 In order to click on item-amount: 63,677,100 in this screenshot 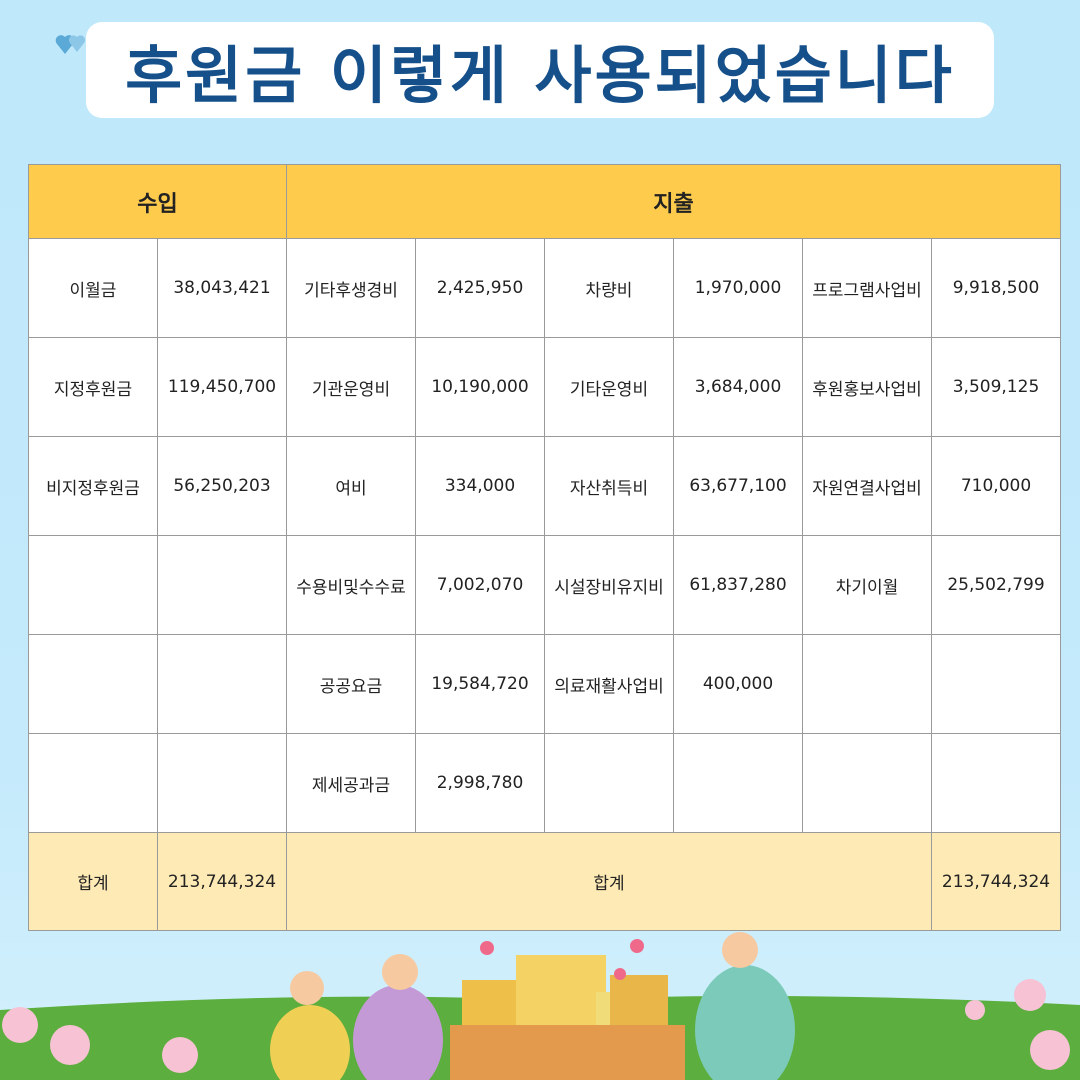, I will do `click(738, 486)`.